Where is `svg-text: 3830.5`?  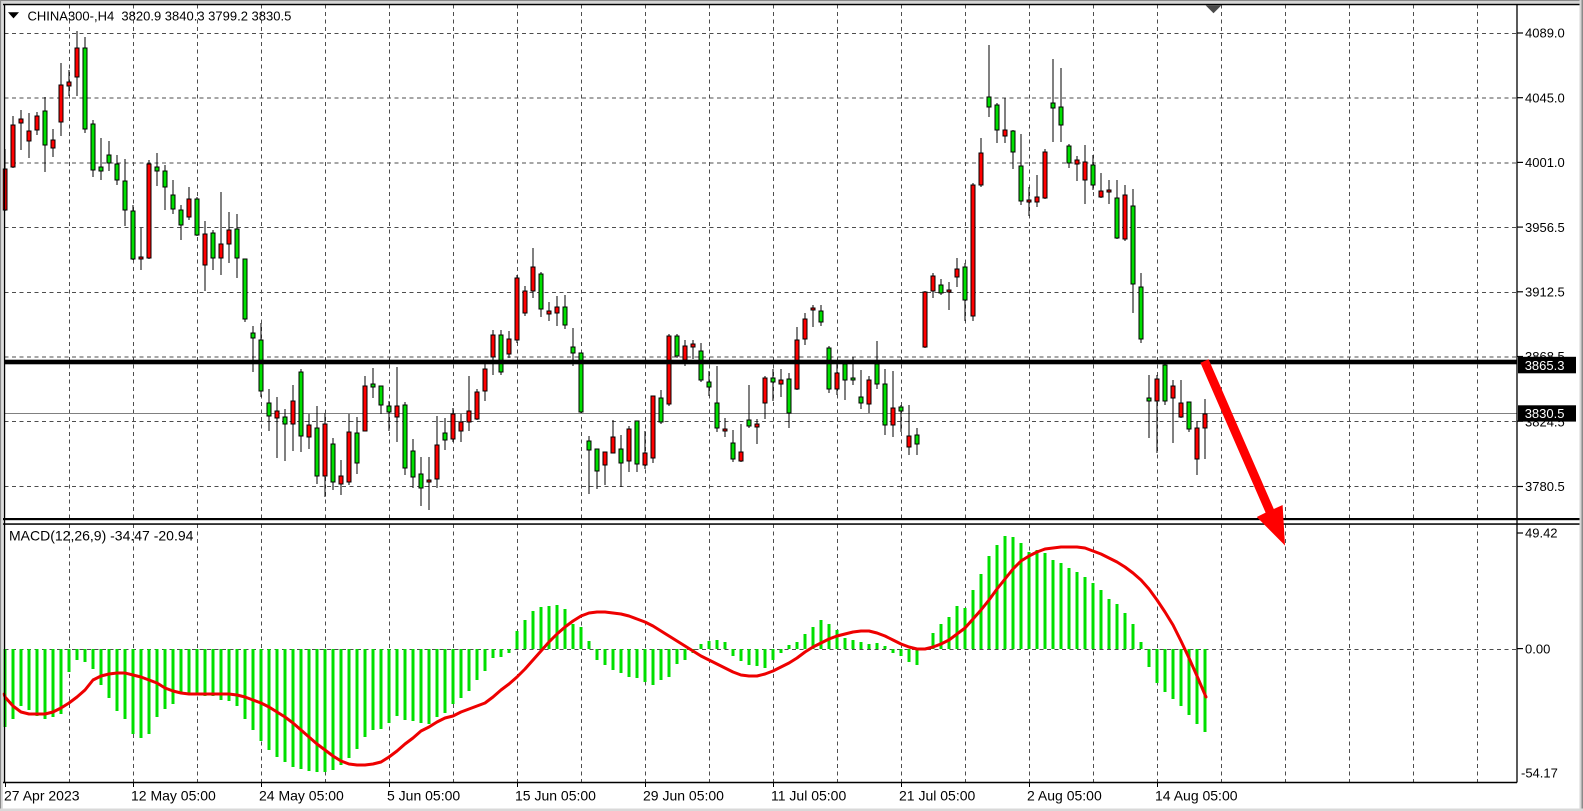
svg-text: 3830.5 is located at coordinates (1545, 413).